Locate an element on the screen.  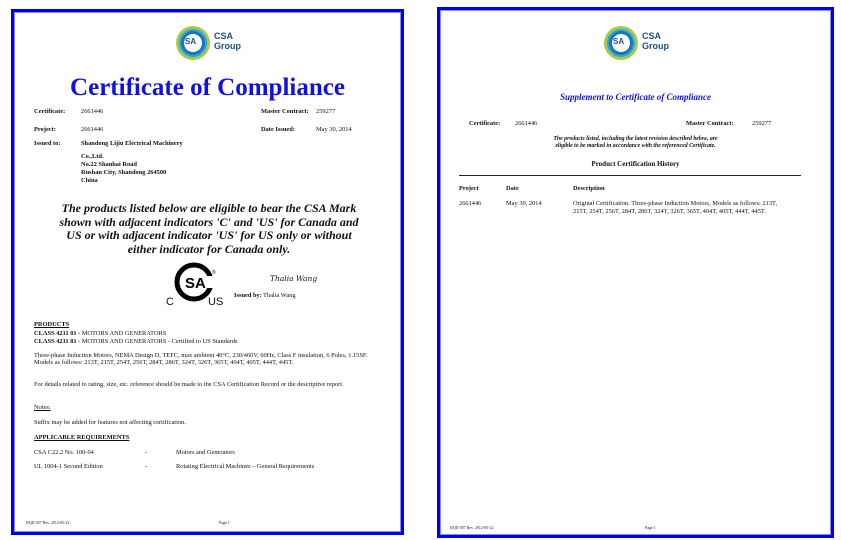
issued-to-line: Shandong Lijiu Electrical Machinery is located at coordinates (132, 143).